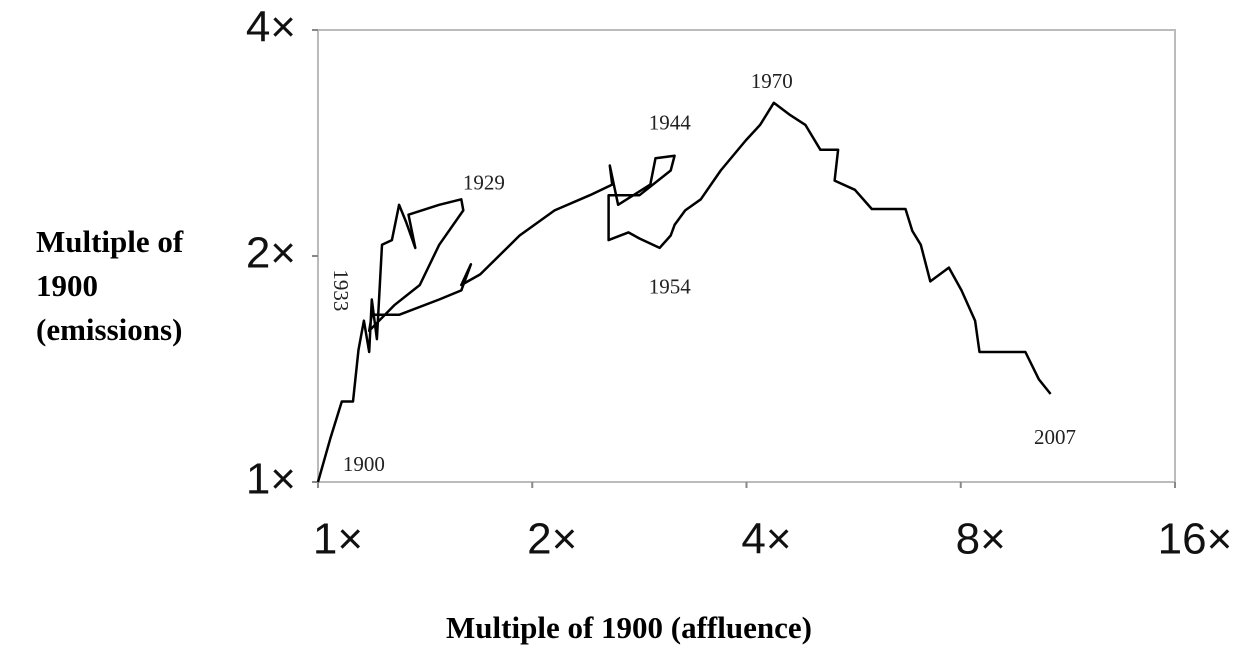 The height and width of the screenshot is (670, 1258). Describe the element at coordinates (338, 539) in the screenshot. I see `x-tick-label: 1×` at that location.